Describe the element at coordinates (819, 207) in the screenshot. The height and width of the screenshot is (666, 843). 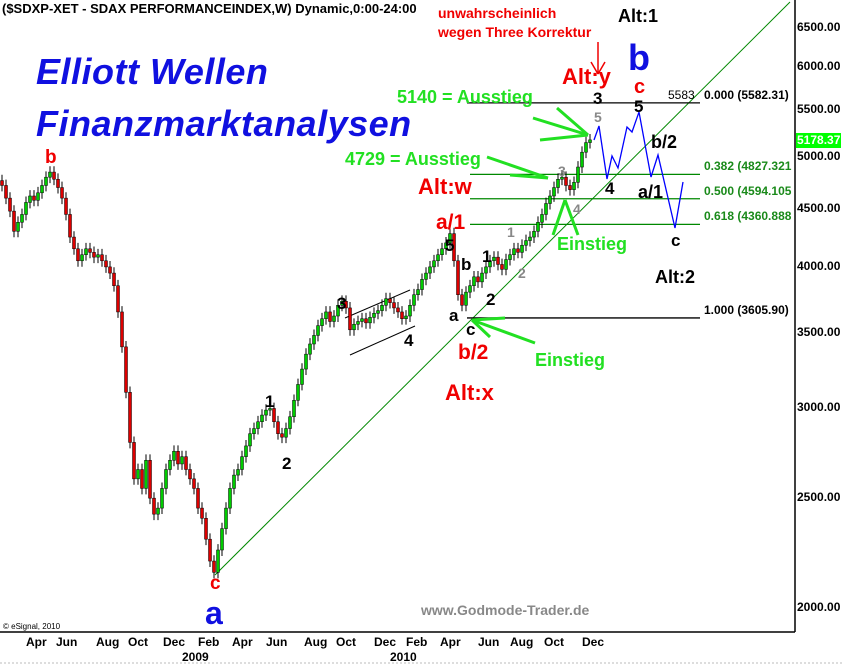
I see `y-tick-label: 4500.00` at that location.